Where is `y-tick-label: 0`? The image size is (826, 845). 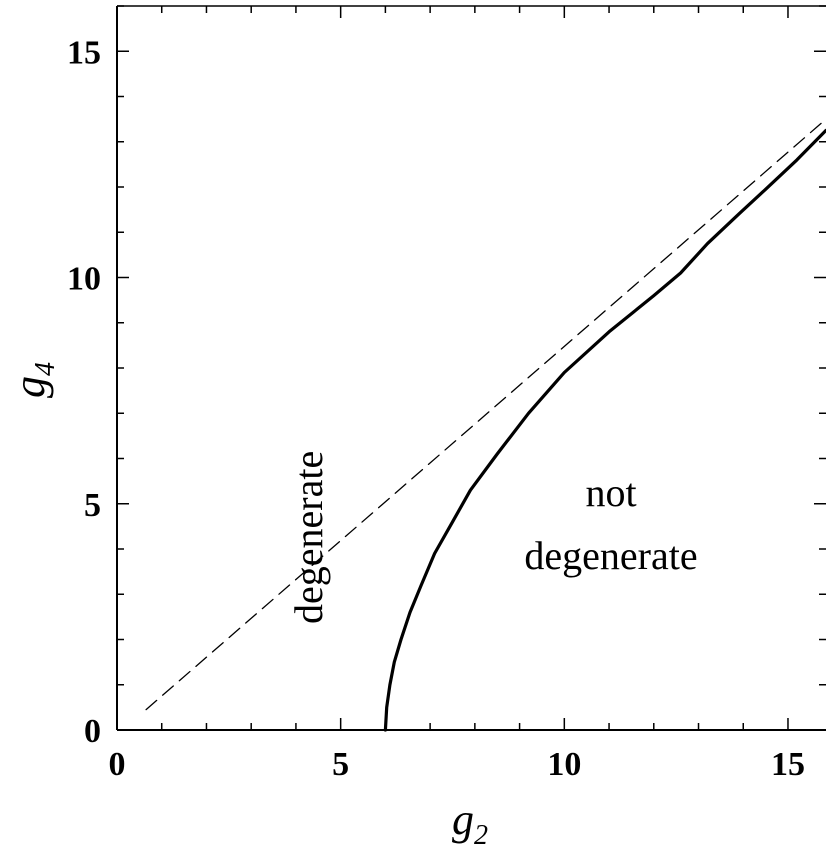
y-tick-label: 0 is located at coordinates (92, 731).